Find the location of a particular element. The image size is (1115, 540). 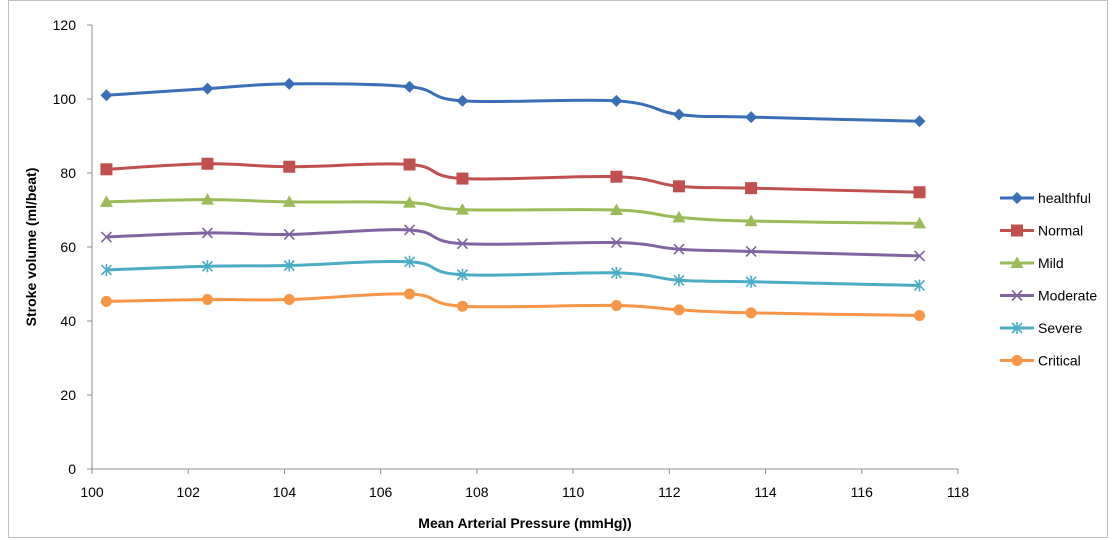

legend-item-normal: Normal is located at coordinates (1041, 231).